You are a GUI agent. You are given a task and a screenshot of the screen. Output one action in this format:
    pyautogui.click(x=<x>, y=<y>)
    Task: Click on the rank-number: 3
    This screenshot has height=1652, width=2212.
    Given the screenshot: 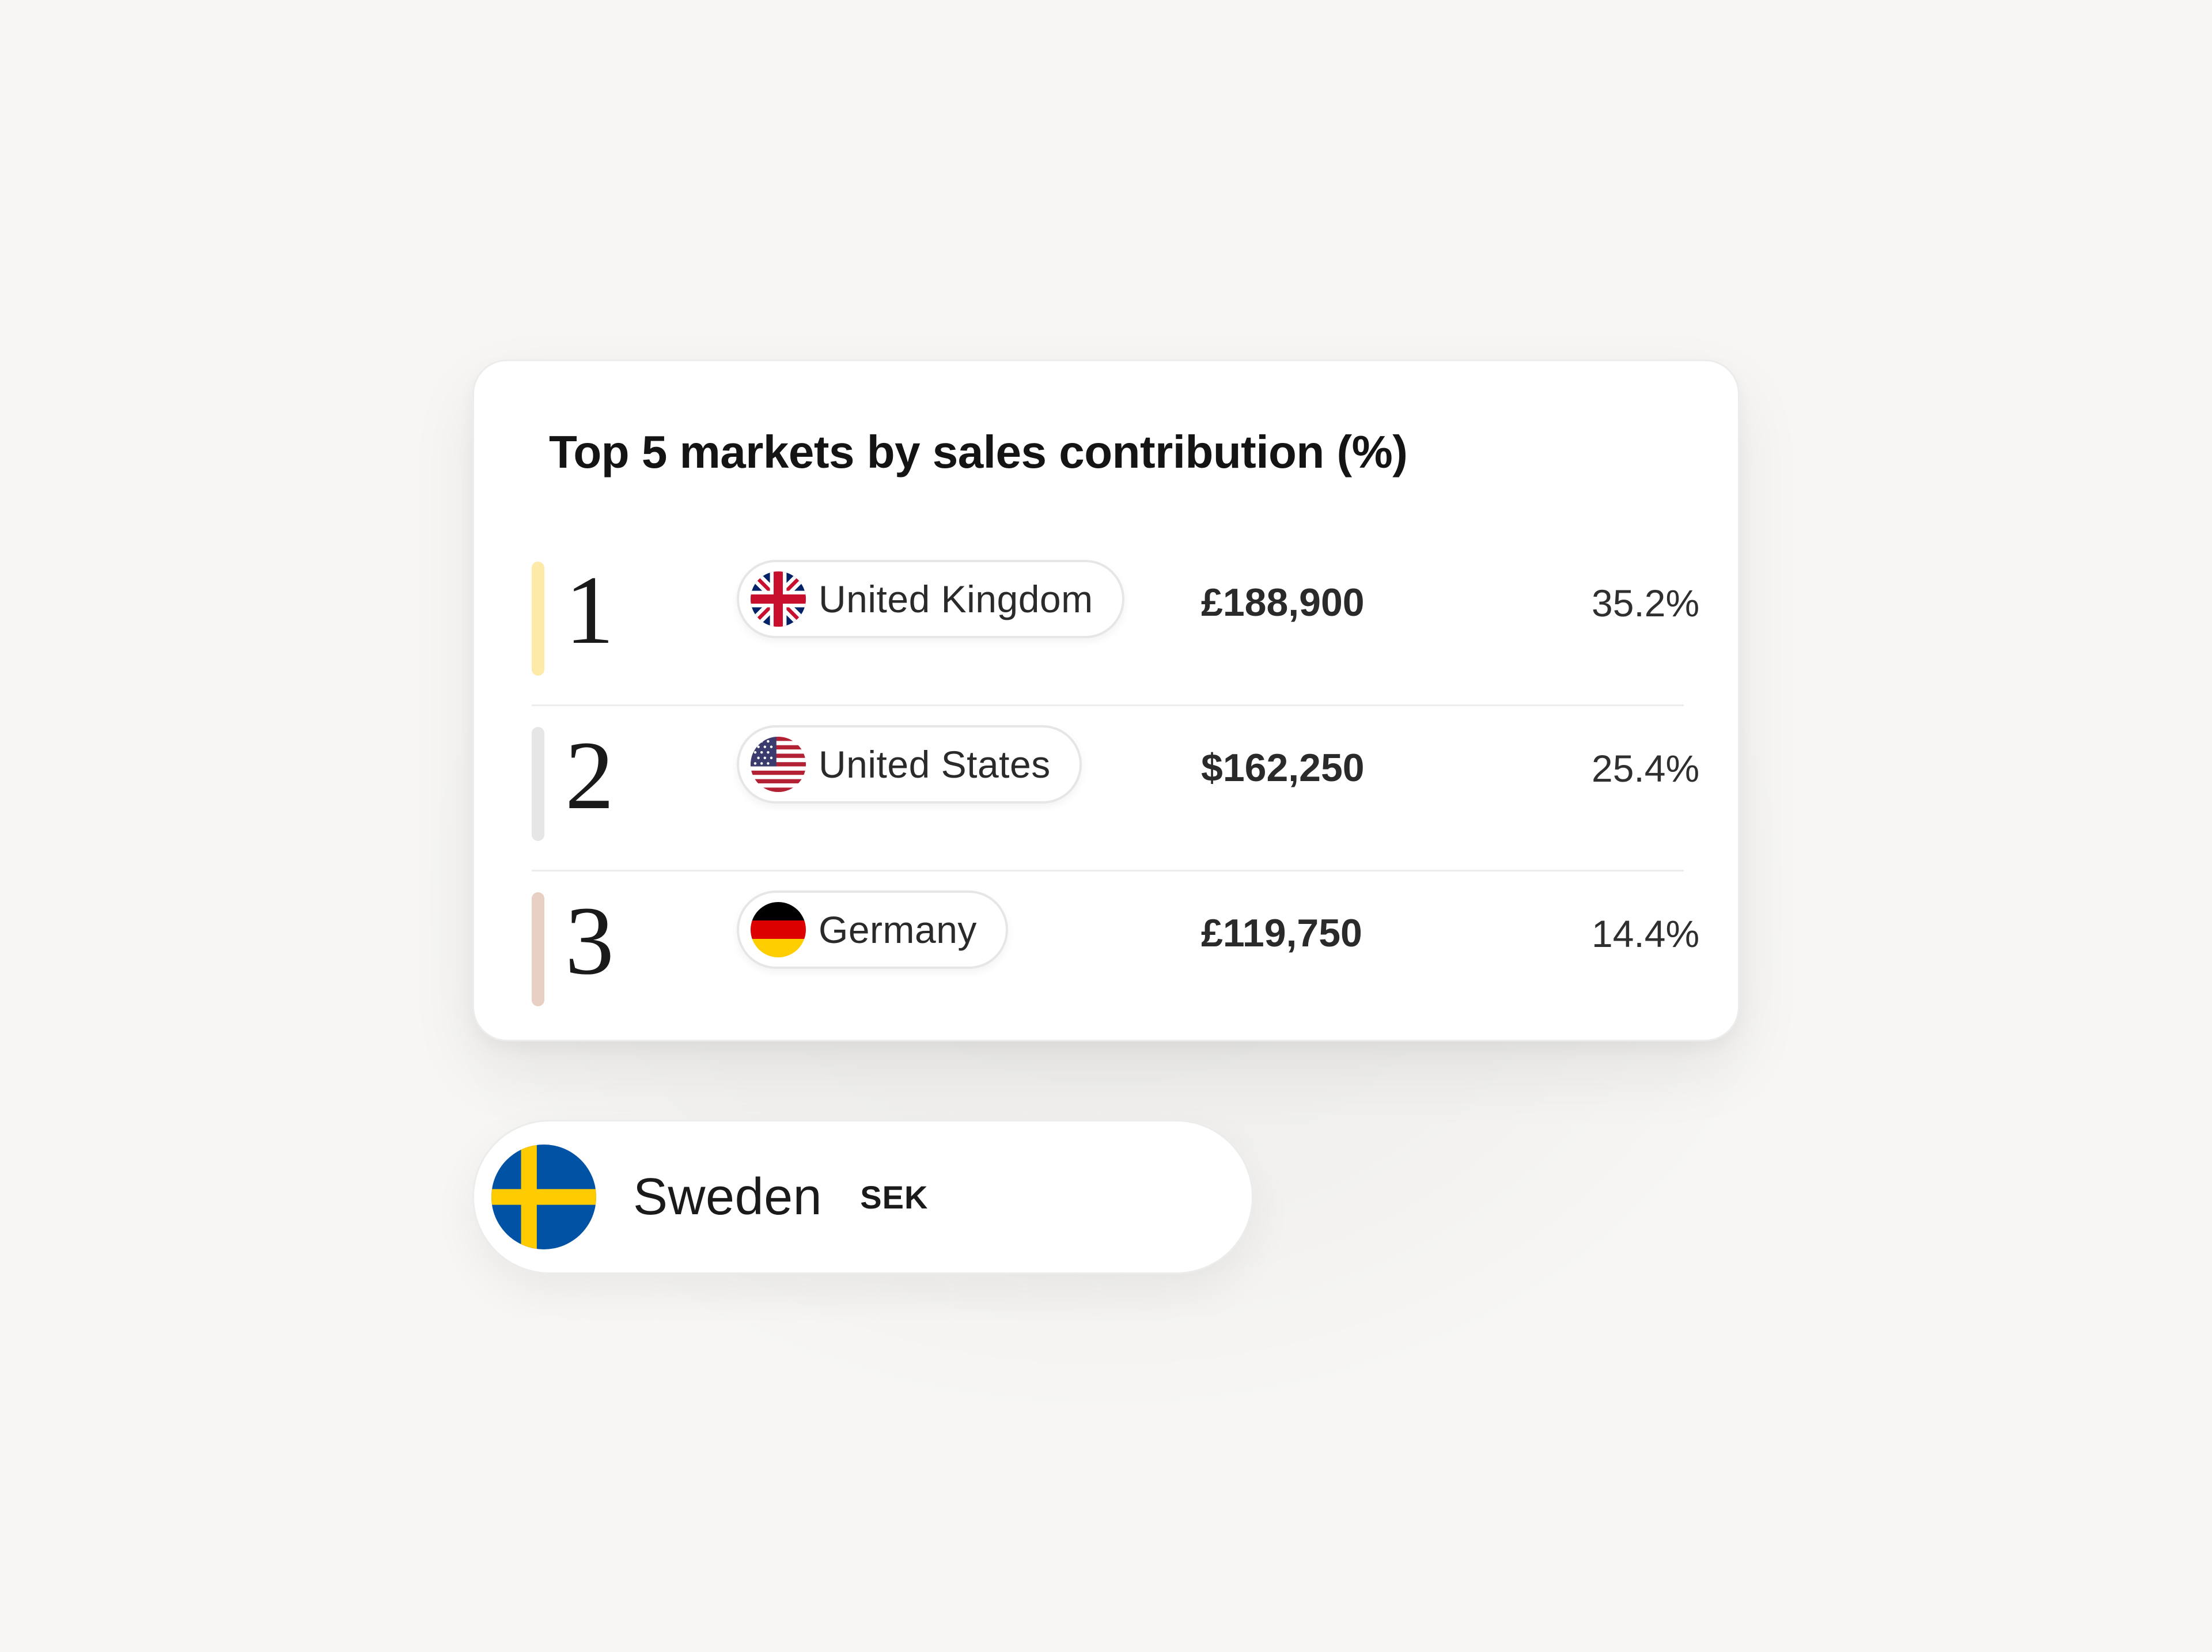 What is the action you would take?
    pyautogui.click(x=589, y=940)
    